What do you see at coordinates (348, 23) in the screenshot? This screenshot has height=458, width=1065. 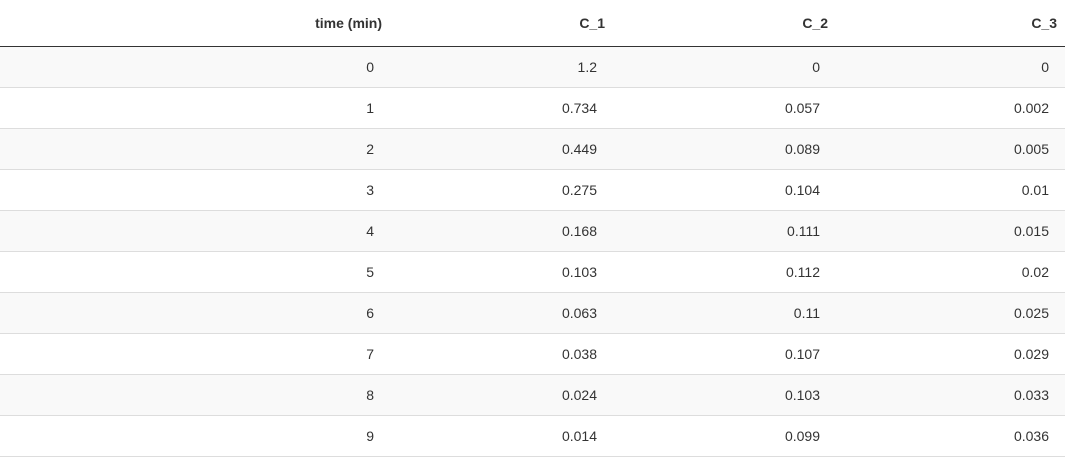 I see `column-header-label: time (min)` at bounding box center [348, 23].